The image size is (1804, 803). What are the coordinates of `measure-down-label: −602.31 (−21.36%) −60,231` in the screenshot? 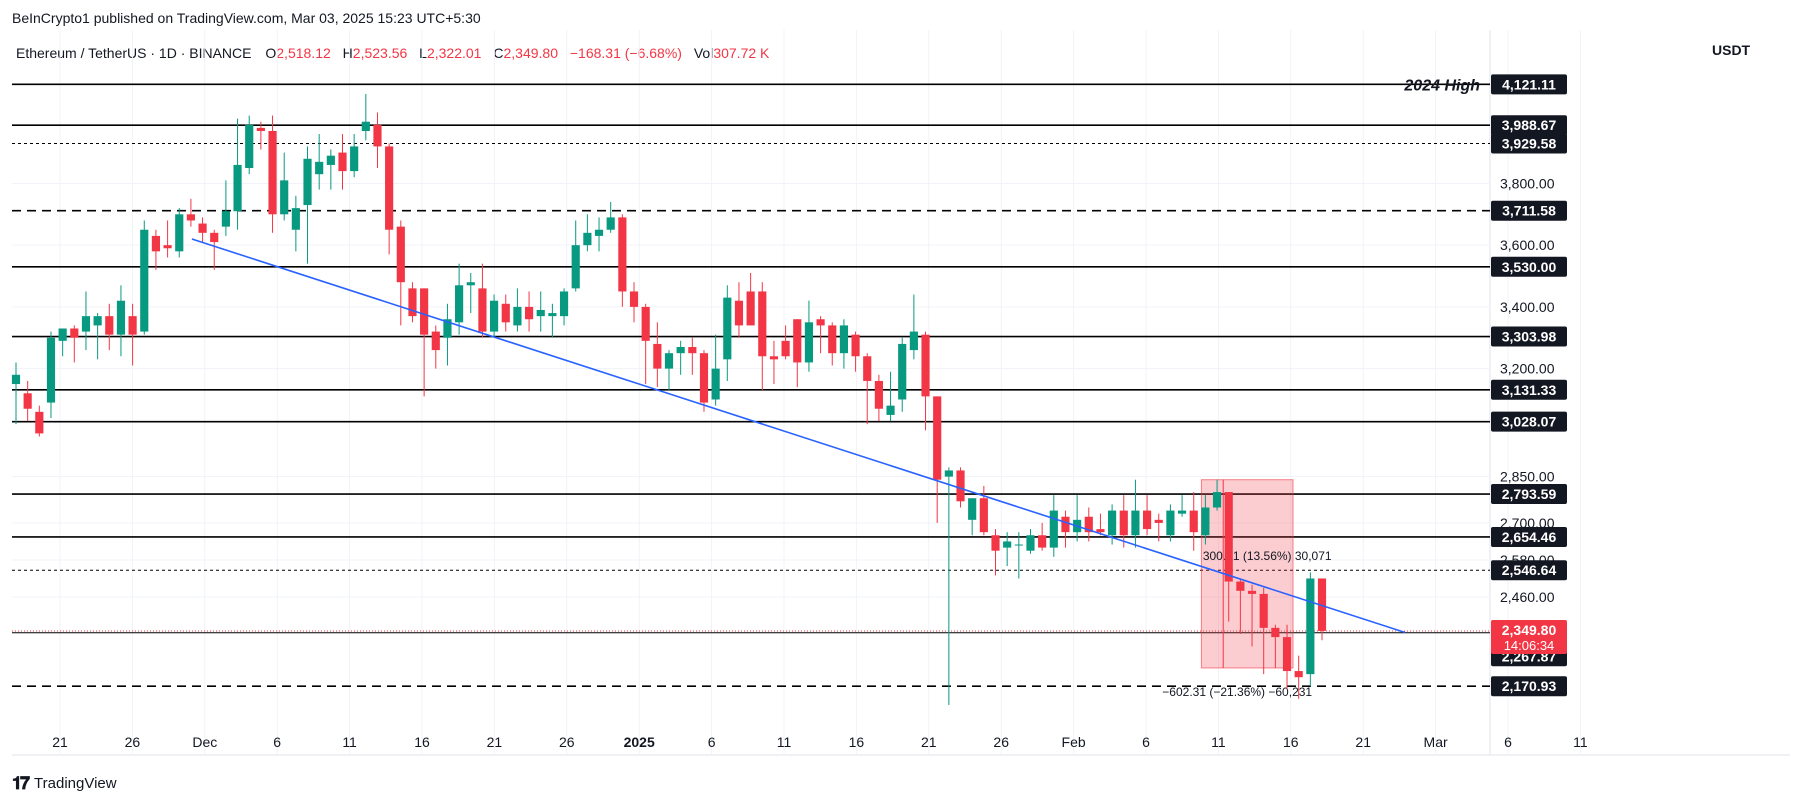 It's located at (1237, 692).